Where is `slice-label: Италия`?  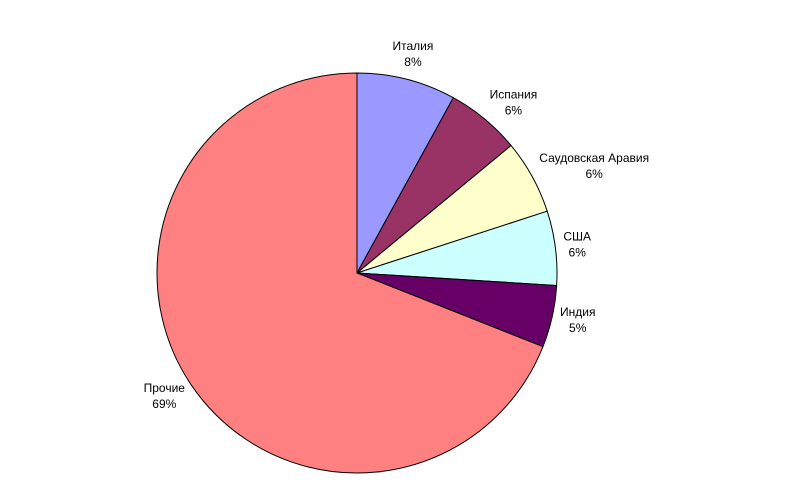
slice-label: Италия is located at coordinates (413, 46).